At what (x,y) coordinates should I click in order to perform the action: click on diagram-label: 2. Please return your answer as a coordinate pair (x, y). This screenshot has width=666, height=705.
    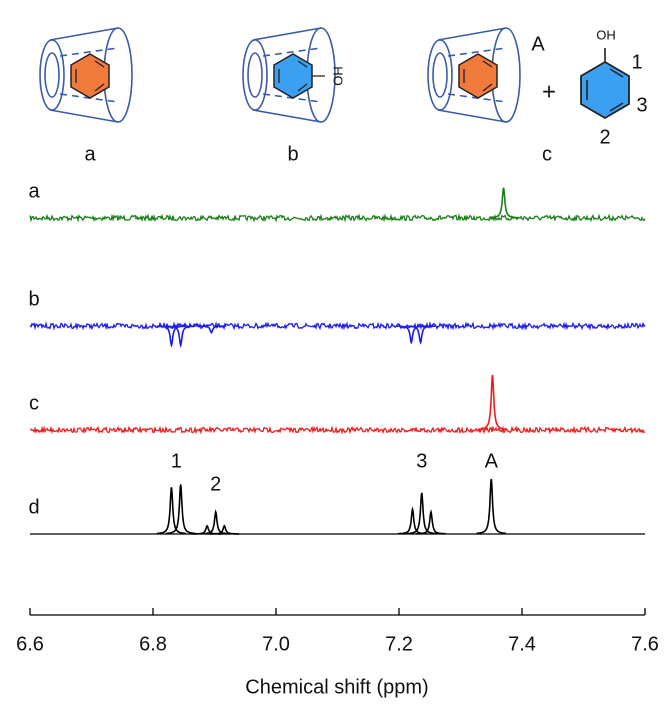
    Looking at the image, I should click on (604, 137).